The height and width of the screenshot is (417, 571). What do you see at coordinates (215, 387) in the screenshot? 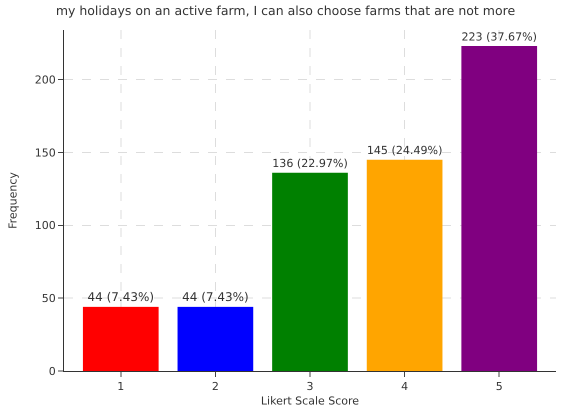
I see `x-tick-label: 2` at bounding box center [215, 387].